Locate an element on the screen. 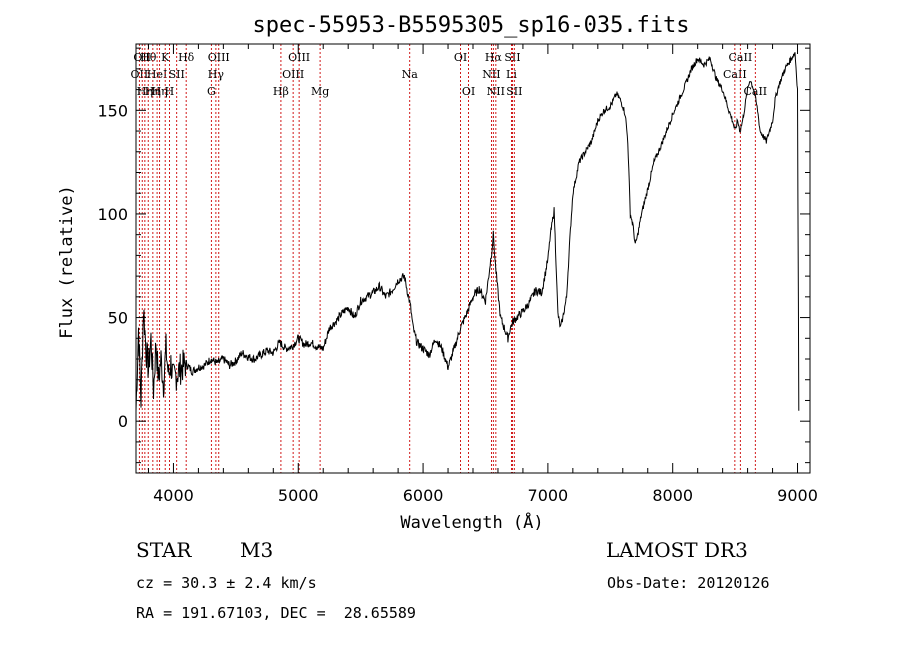 Image resolution: width=900 pixels, height=649 pixels. line-marker-label-6: Hη is located at coordinates (159, 91).